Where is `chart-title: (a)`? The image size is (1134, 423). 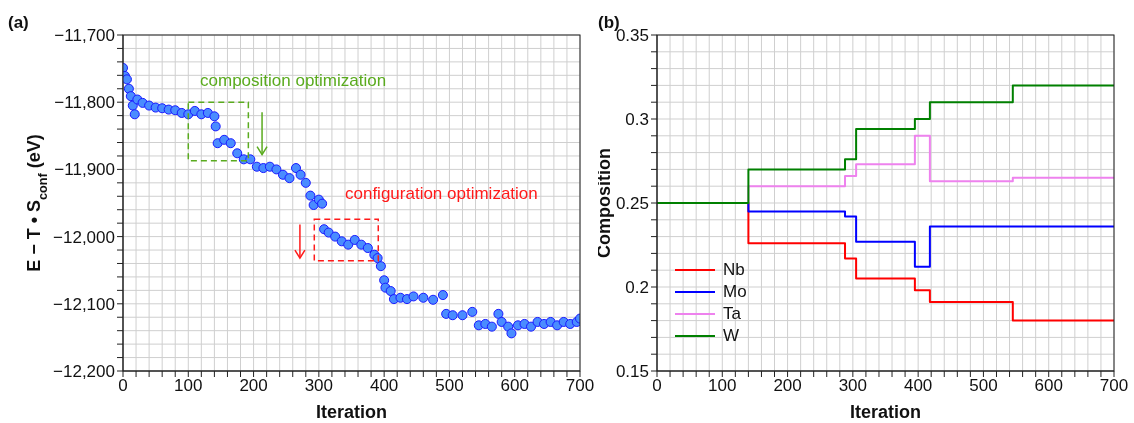
chart-title: (a) is located at coordinates (18, 22).